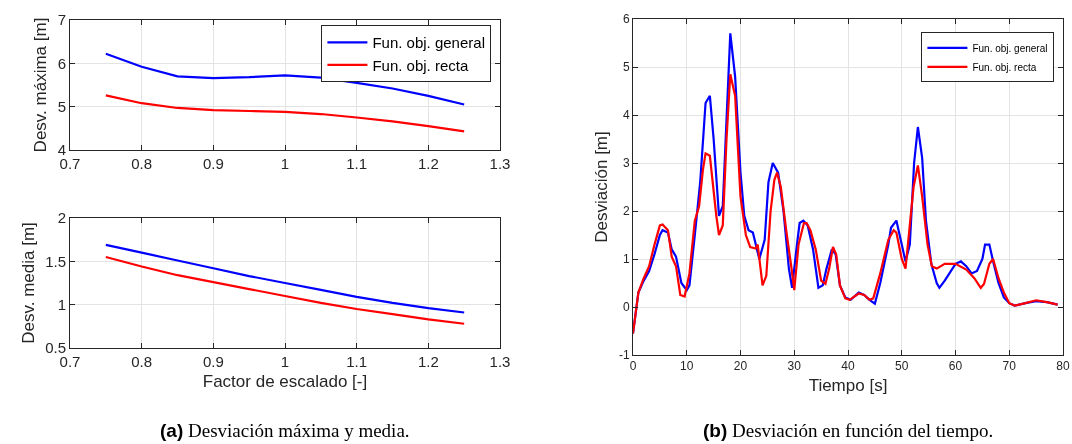 This screenshot has width=1072, height=444. Describe the element at coordinates (61, 20) in the screenshot. I see `y-tick-label: 7` at that location.